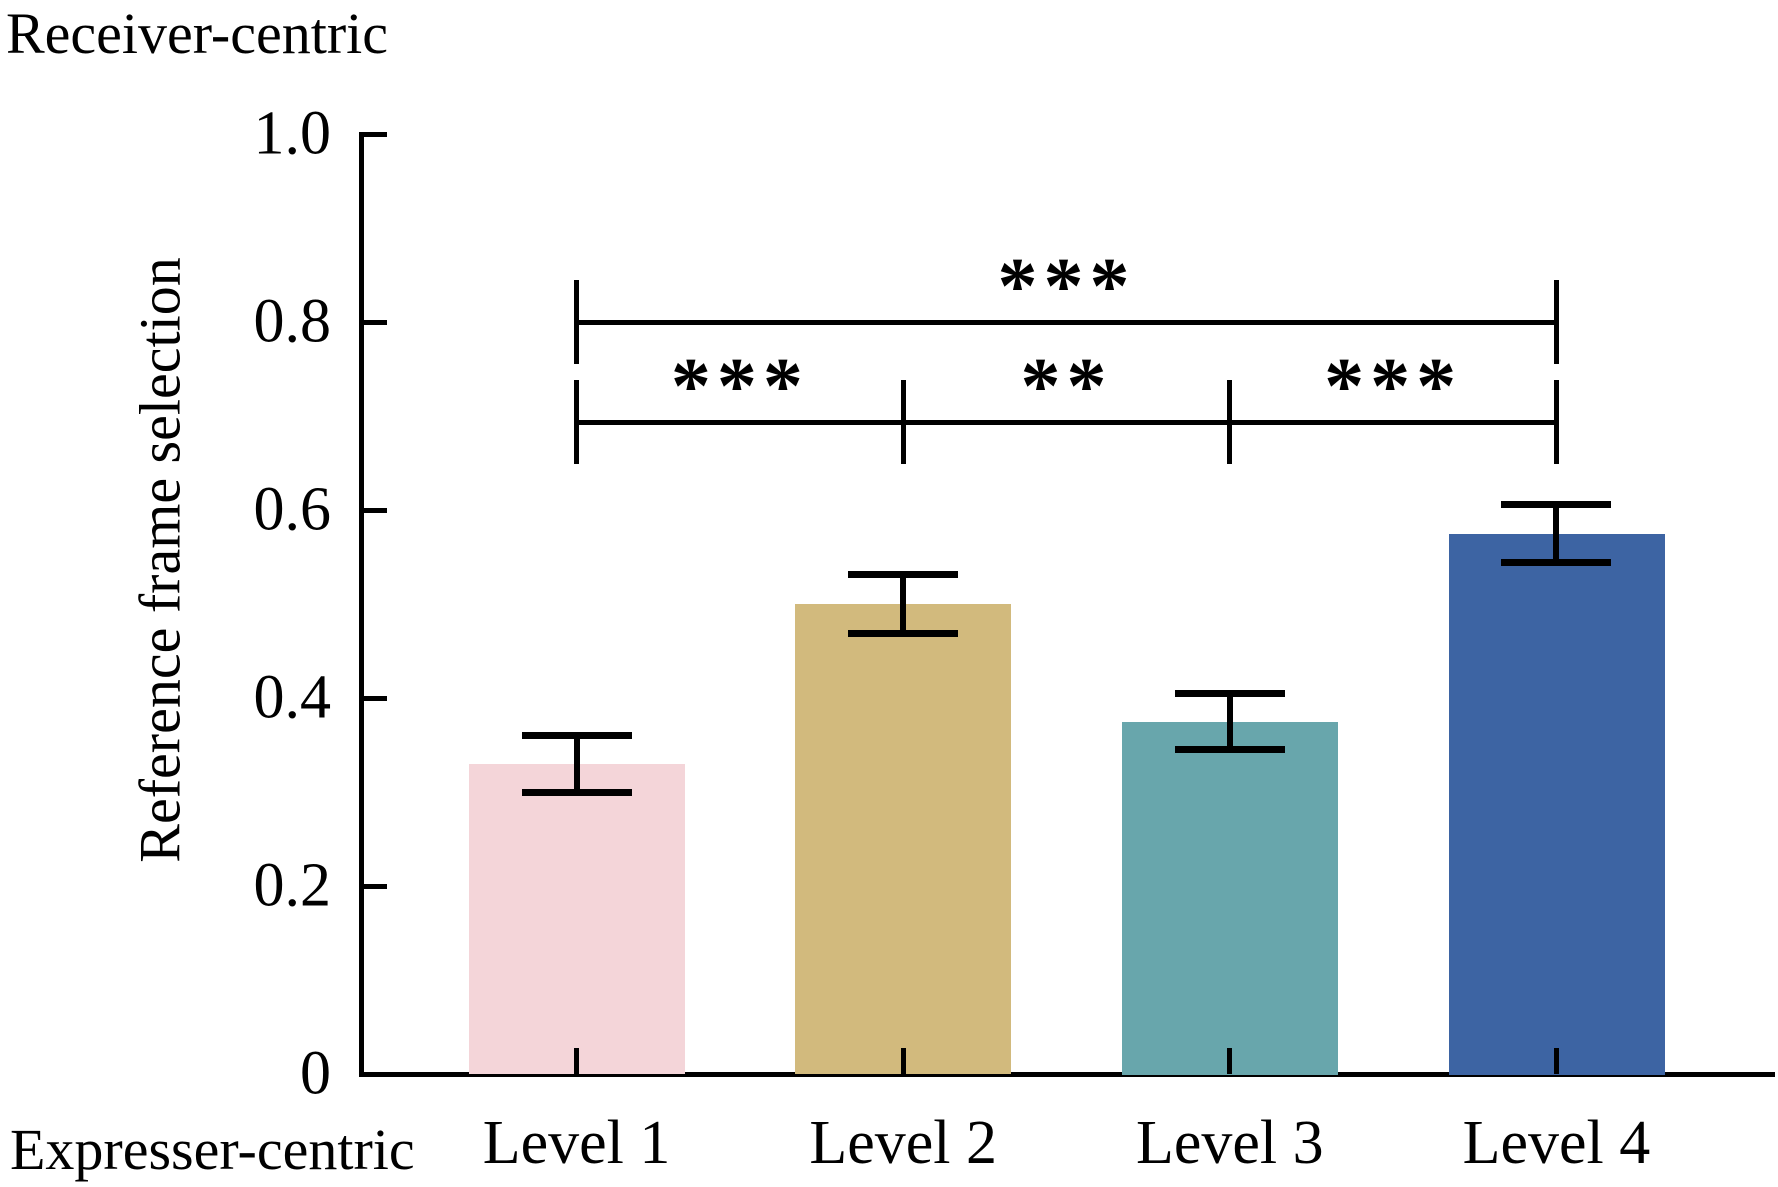 The height and width of the screenshot is (1187, 1778). Describe the element at coordinates (1067, 1074) in the screenshot. I see `x-axis-line` at that location.